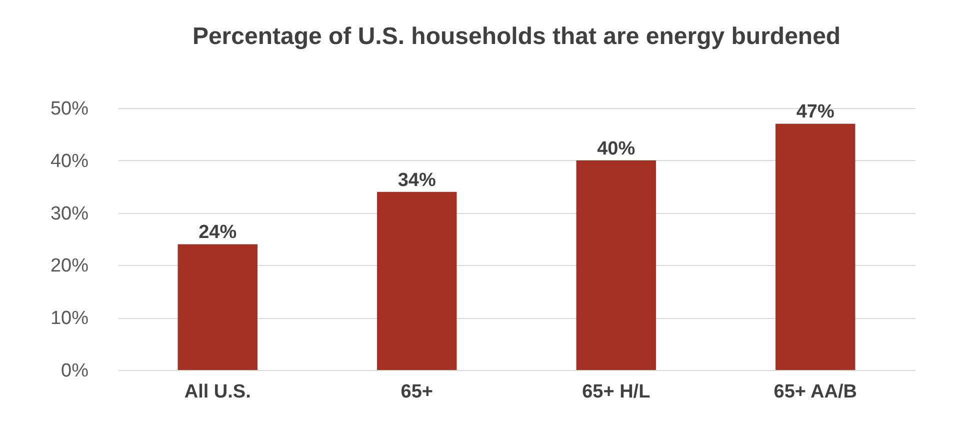 The image size is (954, 434). What do you see at coordinates (217, 392) in the screenshot?
I see `x-tick-label: All U.S.` at bounding box center [217, 392].